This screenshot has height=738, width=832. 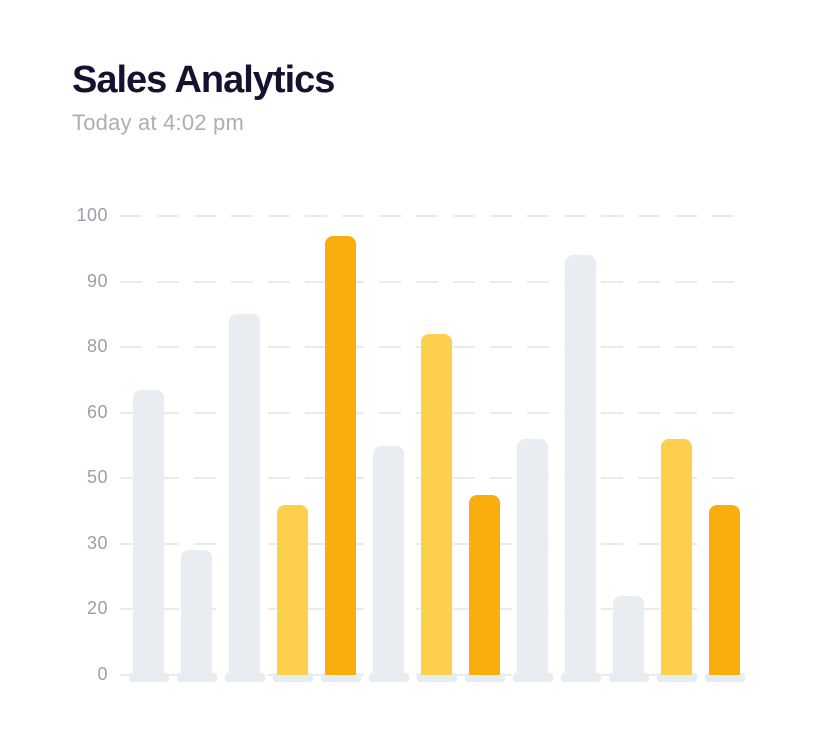 What do you see at coordinates (628, 635) in the screenshot?
I see `bar-11-muted` at bounding box center [628, 635].